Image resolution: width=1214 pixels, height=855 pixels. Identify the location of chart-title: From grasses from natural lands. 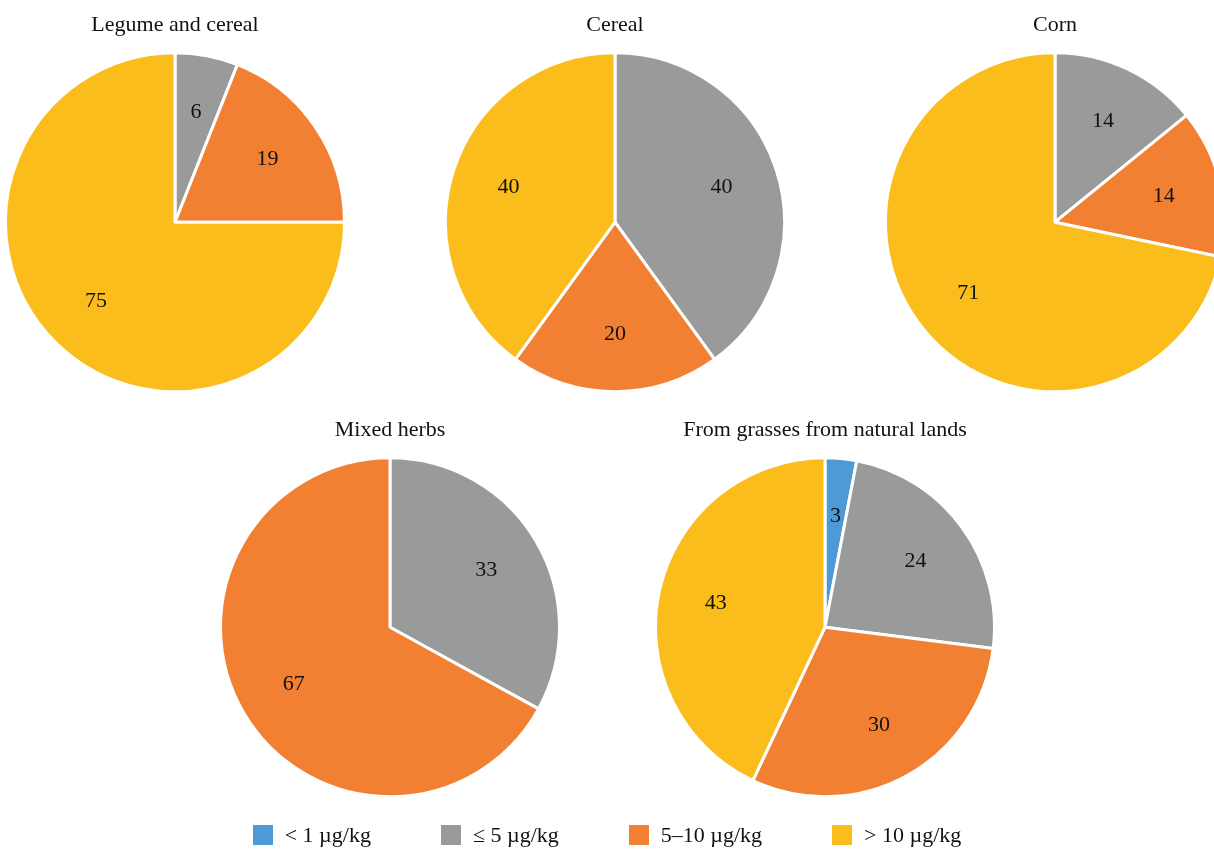
(825, 428).